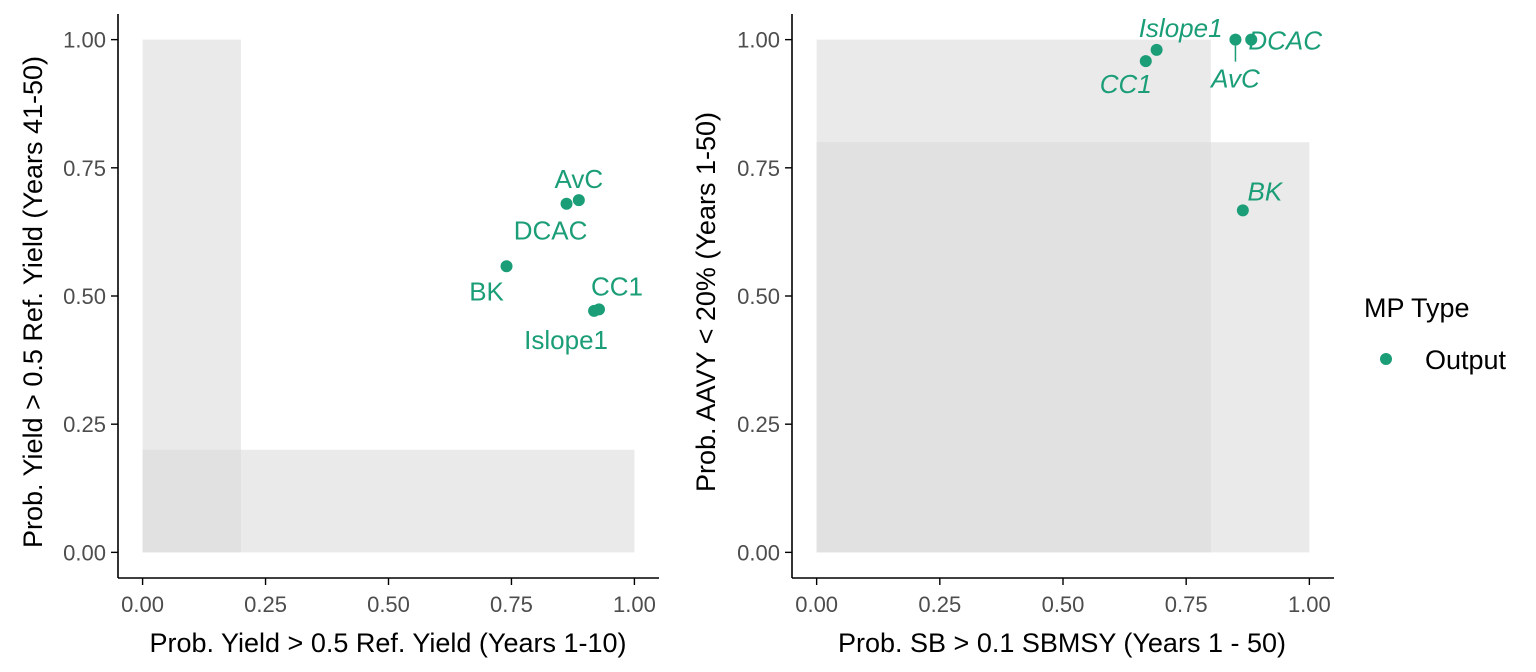 Image resolution: width=1536 pixels, height=672 pixels. I want to click on left-point-label-cc1: CC1, so click(617, 286).